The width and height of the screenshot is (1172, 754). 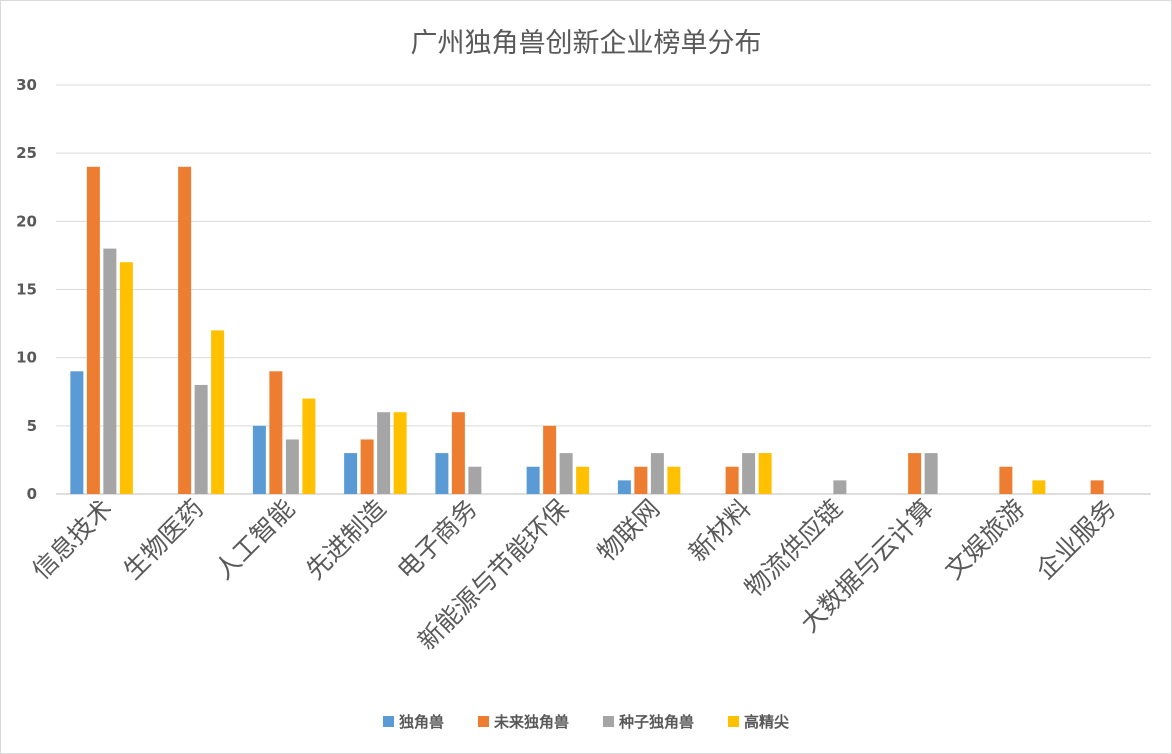 I want to click on x-tick-label: 文娱旅游, so click(x=984, y=539).